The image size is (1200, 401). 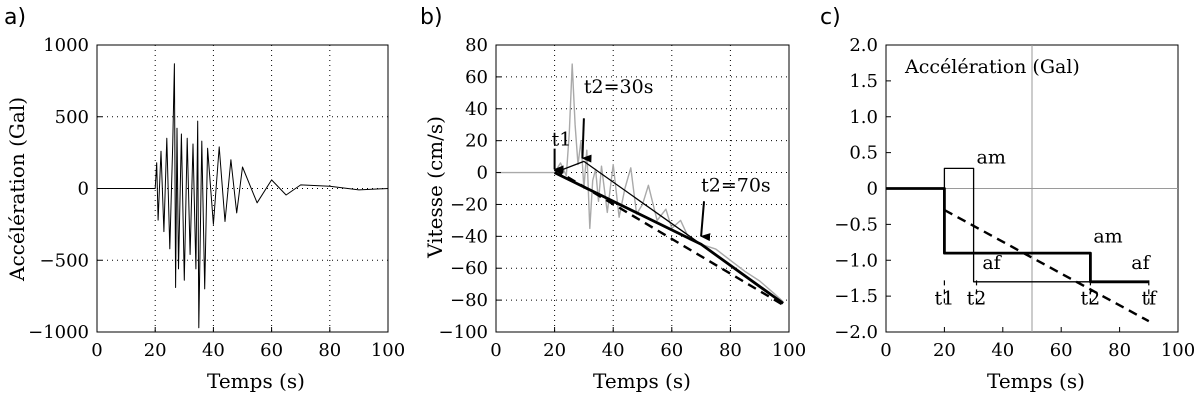 I want to click on panel-b-y-tick-label-8: −80, so click(x=469, y=300).